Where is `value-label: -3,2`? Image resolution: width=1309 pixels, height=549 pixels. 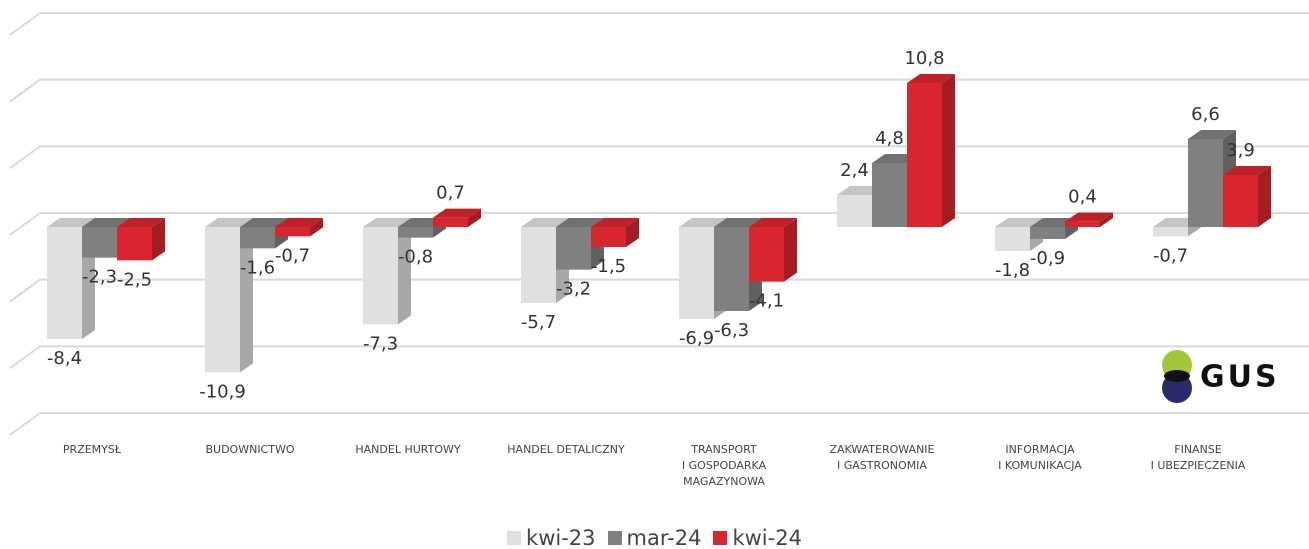 value-label: -3,2 is located at coordinates (573, 289).